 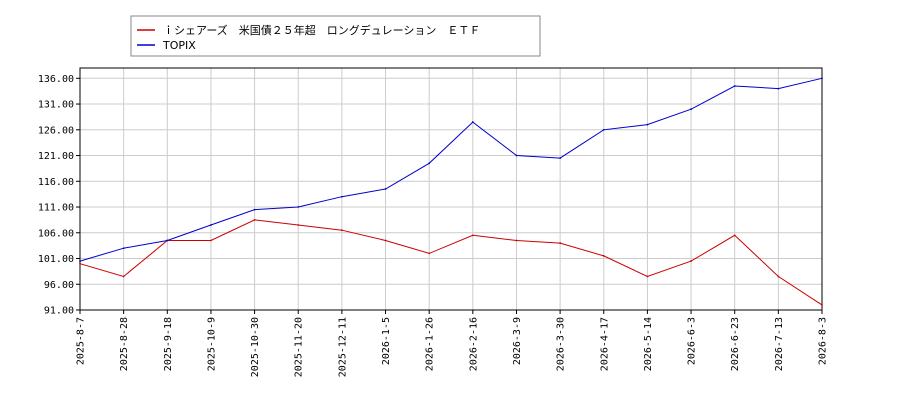 I want to click on x-tick-label: 2025-10-9, so click(x=211, y=344).